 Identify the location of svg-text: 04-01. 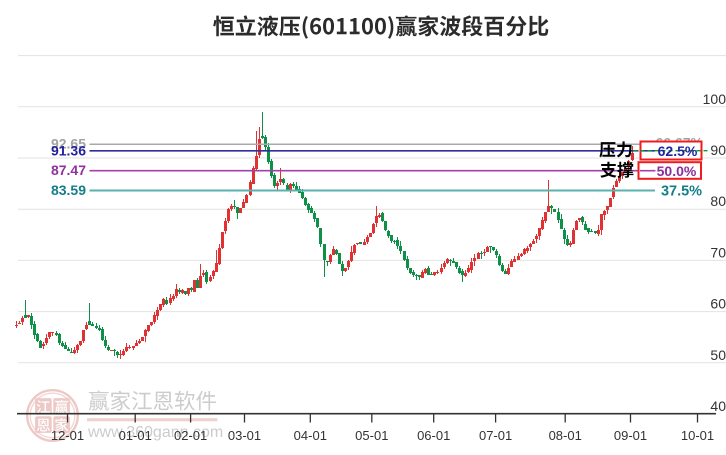
(310, 435).